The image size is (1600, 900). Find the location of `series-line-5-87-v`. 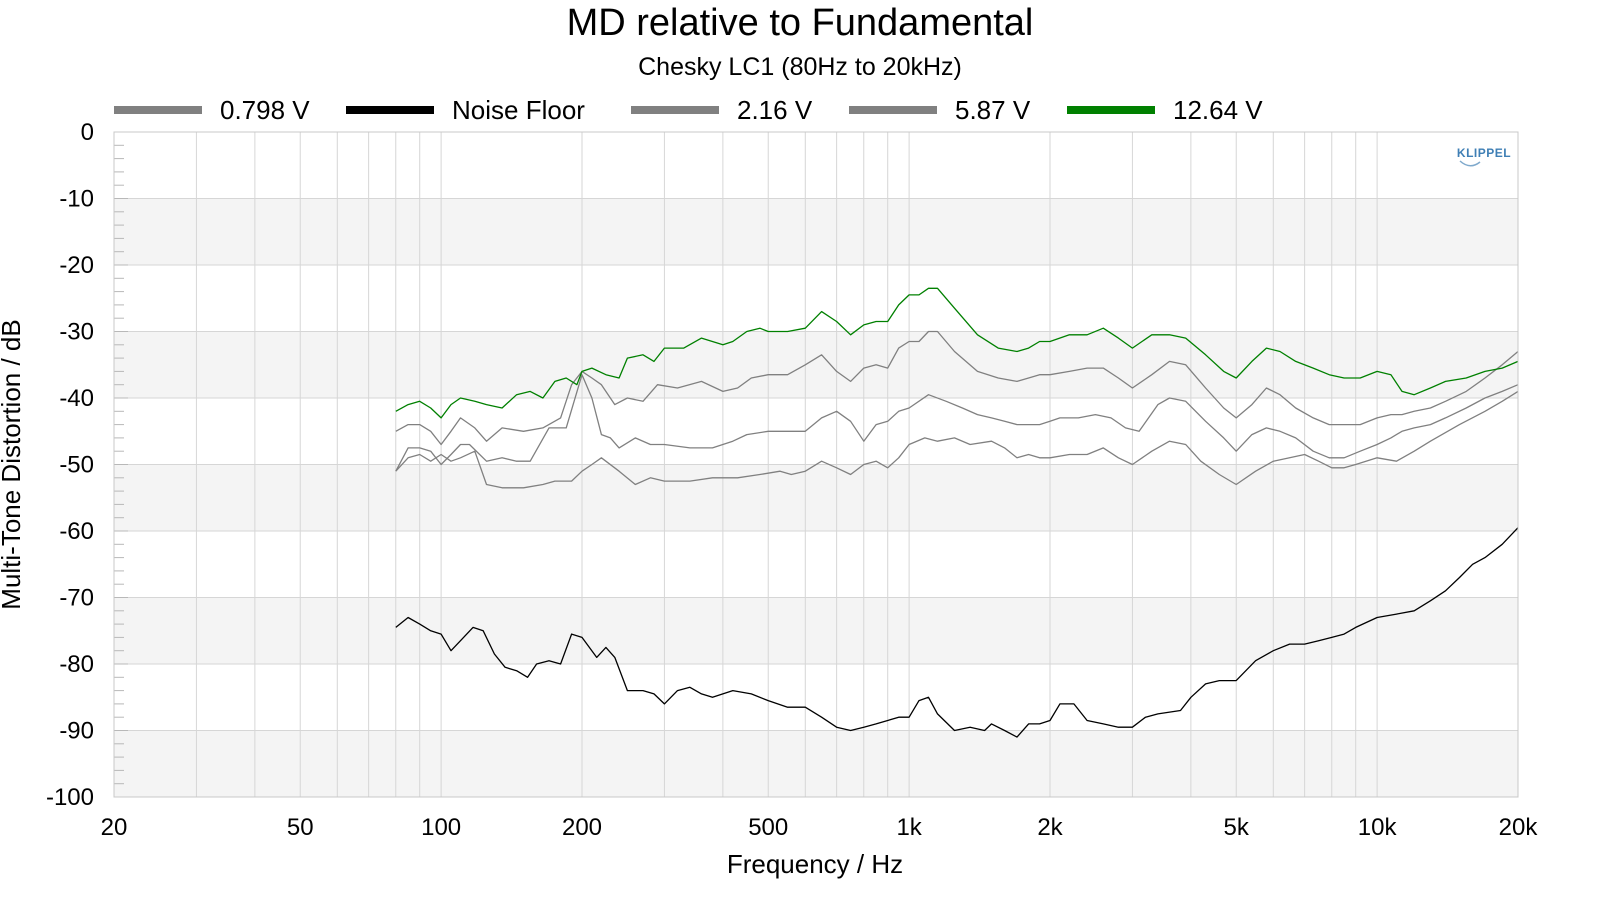

series-line-5-87-v is located at coordinates (957, 388).